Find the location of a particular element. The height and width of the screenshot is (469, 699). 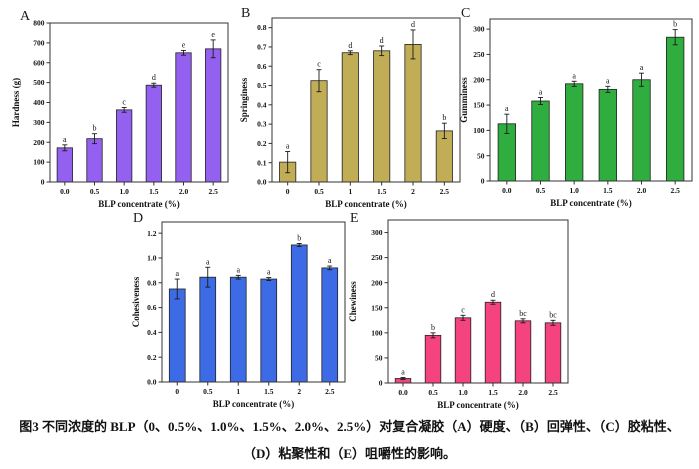

y-tick-label: 700 is located at coordinates (39, 42).